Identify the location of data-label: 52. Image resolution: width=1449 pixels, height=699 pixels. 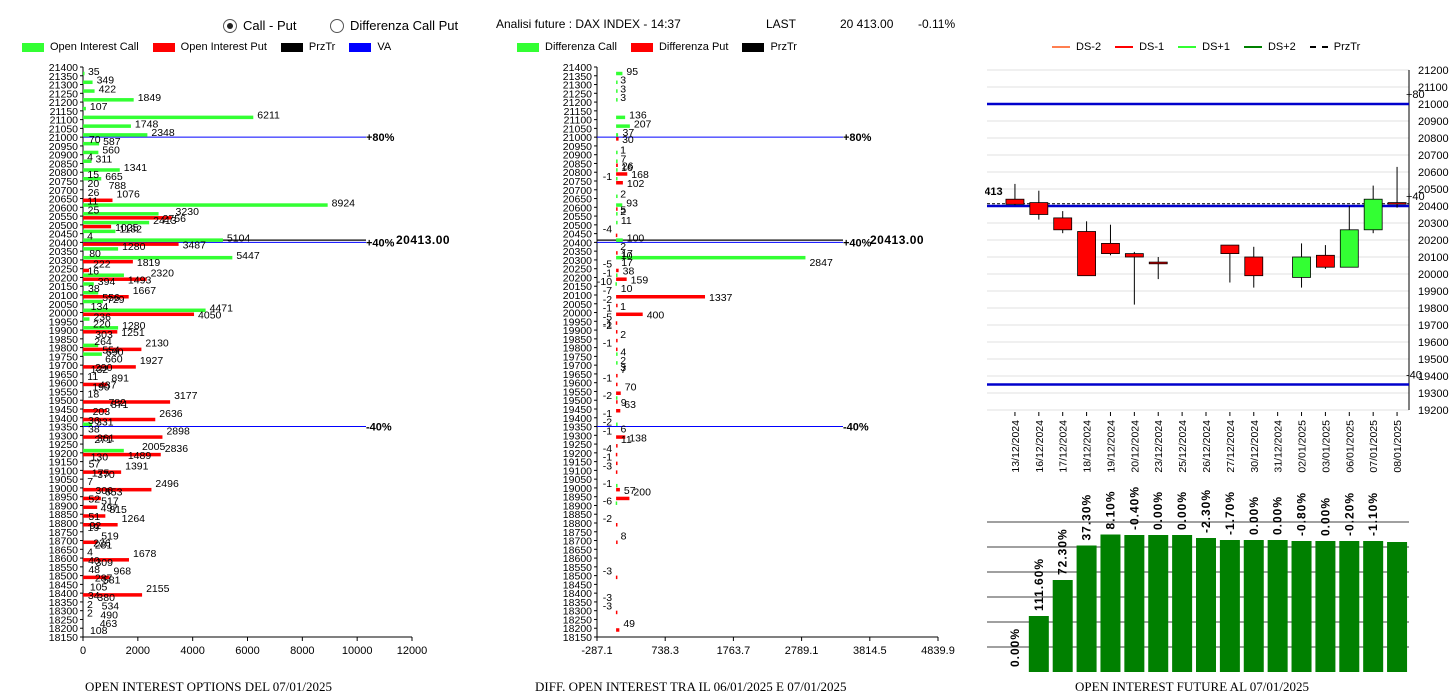
(94, 500).